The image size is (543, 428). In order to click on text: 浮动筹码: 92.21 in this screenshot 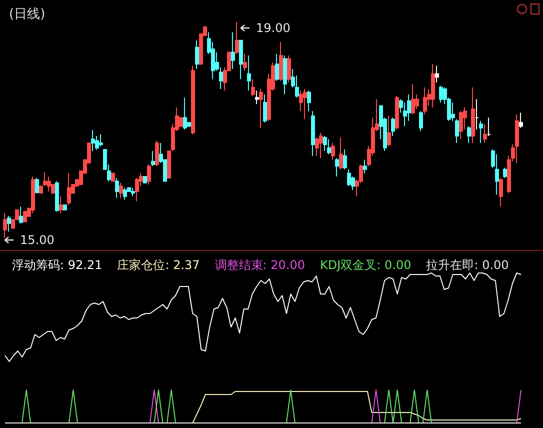, I will do `click(57, 265)`.